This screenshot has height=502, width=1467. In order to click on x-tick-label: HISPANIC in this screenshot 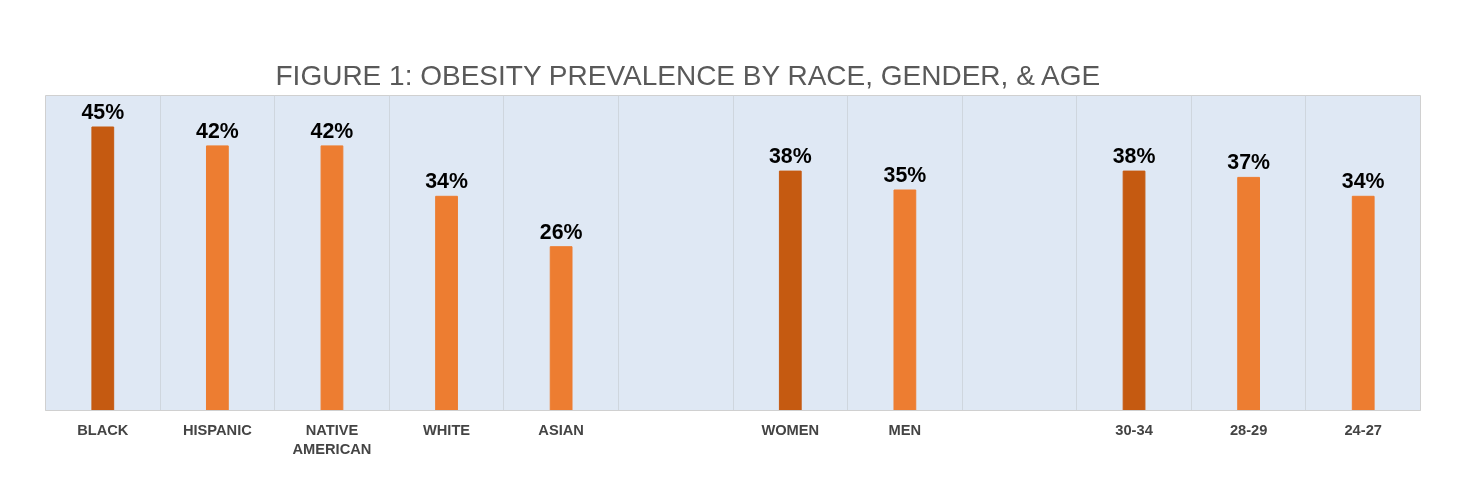, I will do `click(217, 429)`.